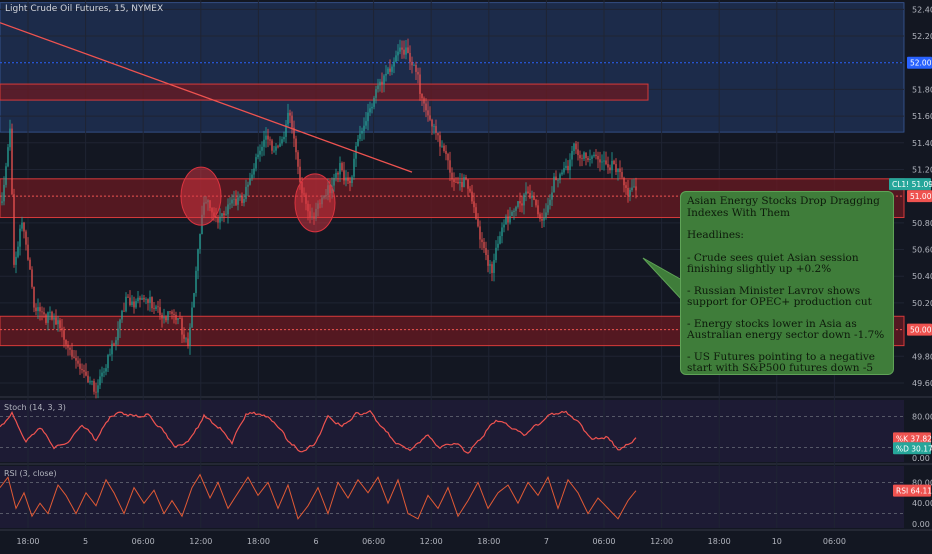  I want to click on level-price-badge: 51.00, so click(919, 196).